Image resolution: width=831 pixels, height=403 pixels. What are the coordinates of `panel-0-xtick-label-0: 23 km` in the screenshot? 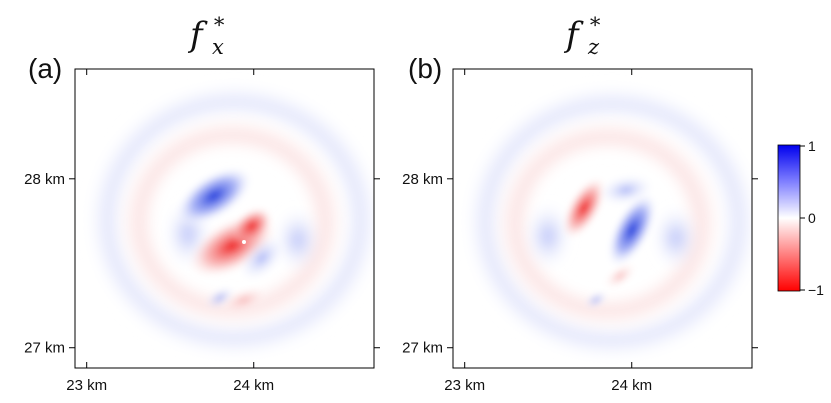 It's located at (86, 385).